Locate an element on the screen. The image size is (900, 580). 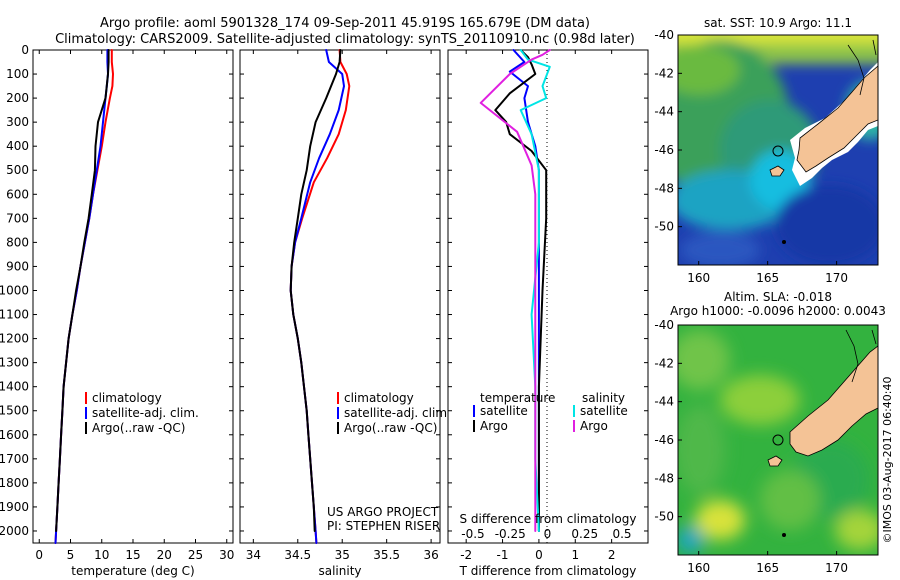
legend-title-salinity: salinity is located at coordinates (603, 398).